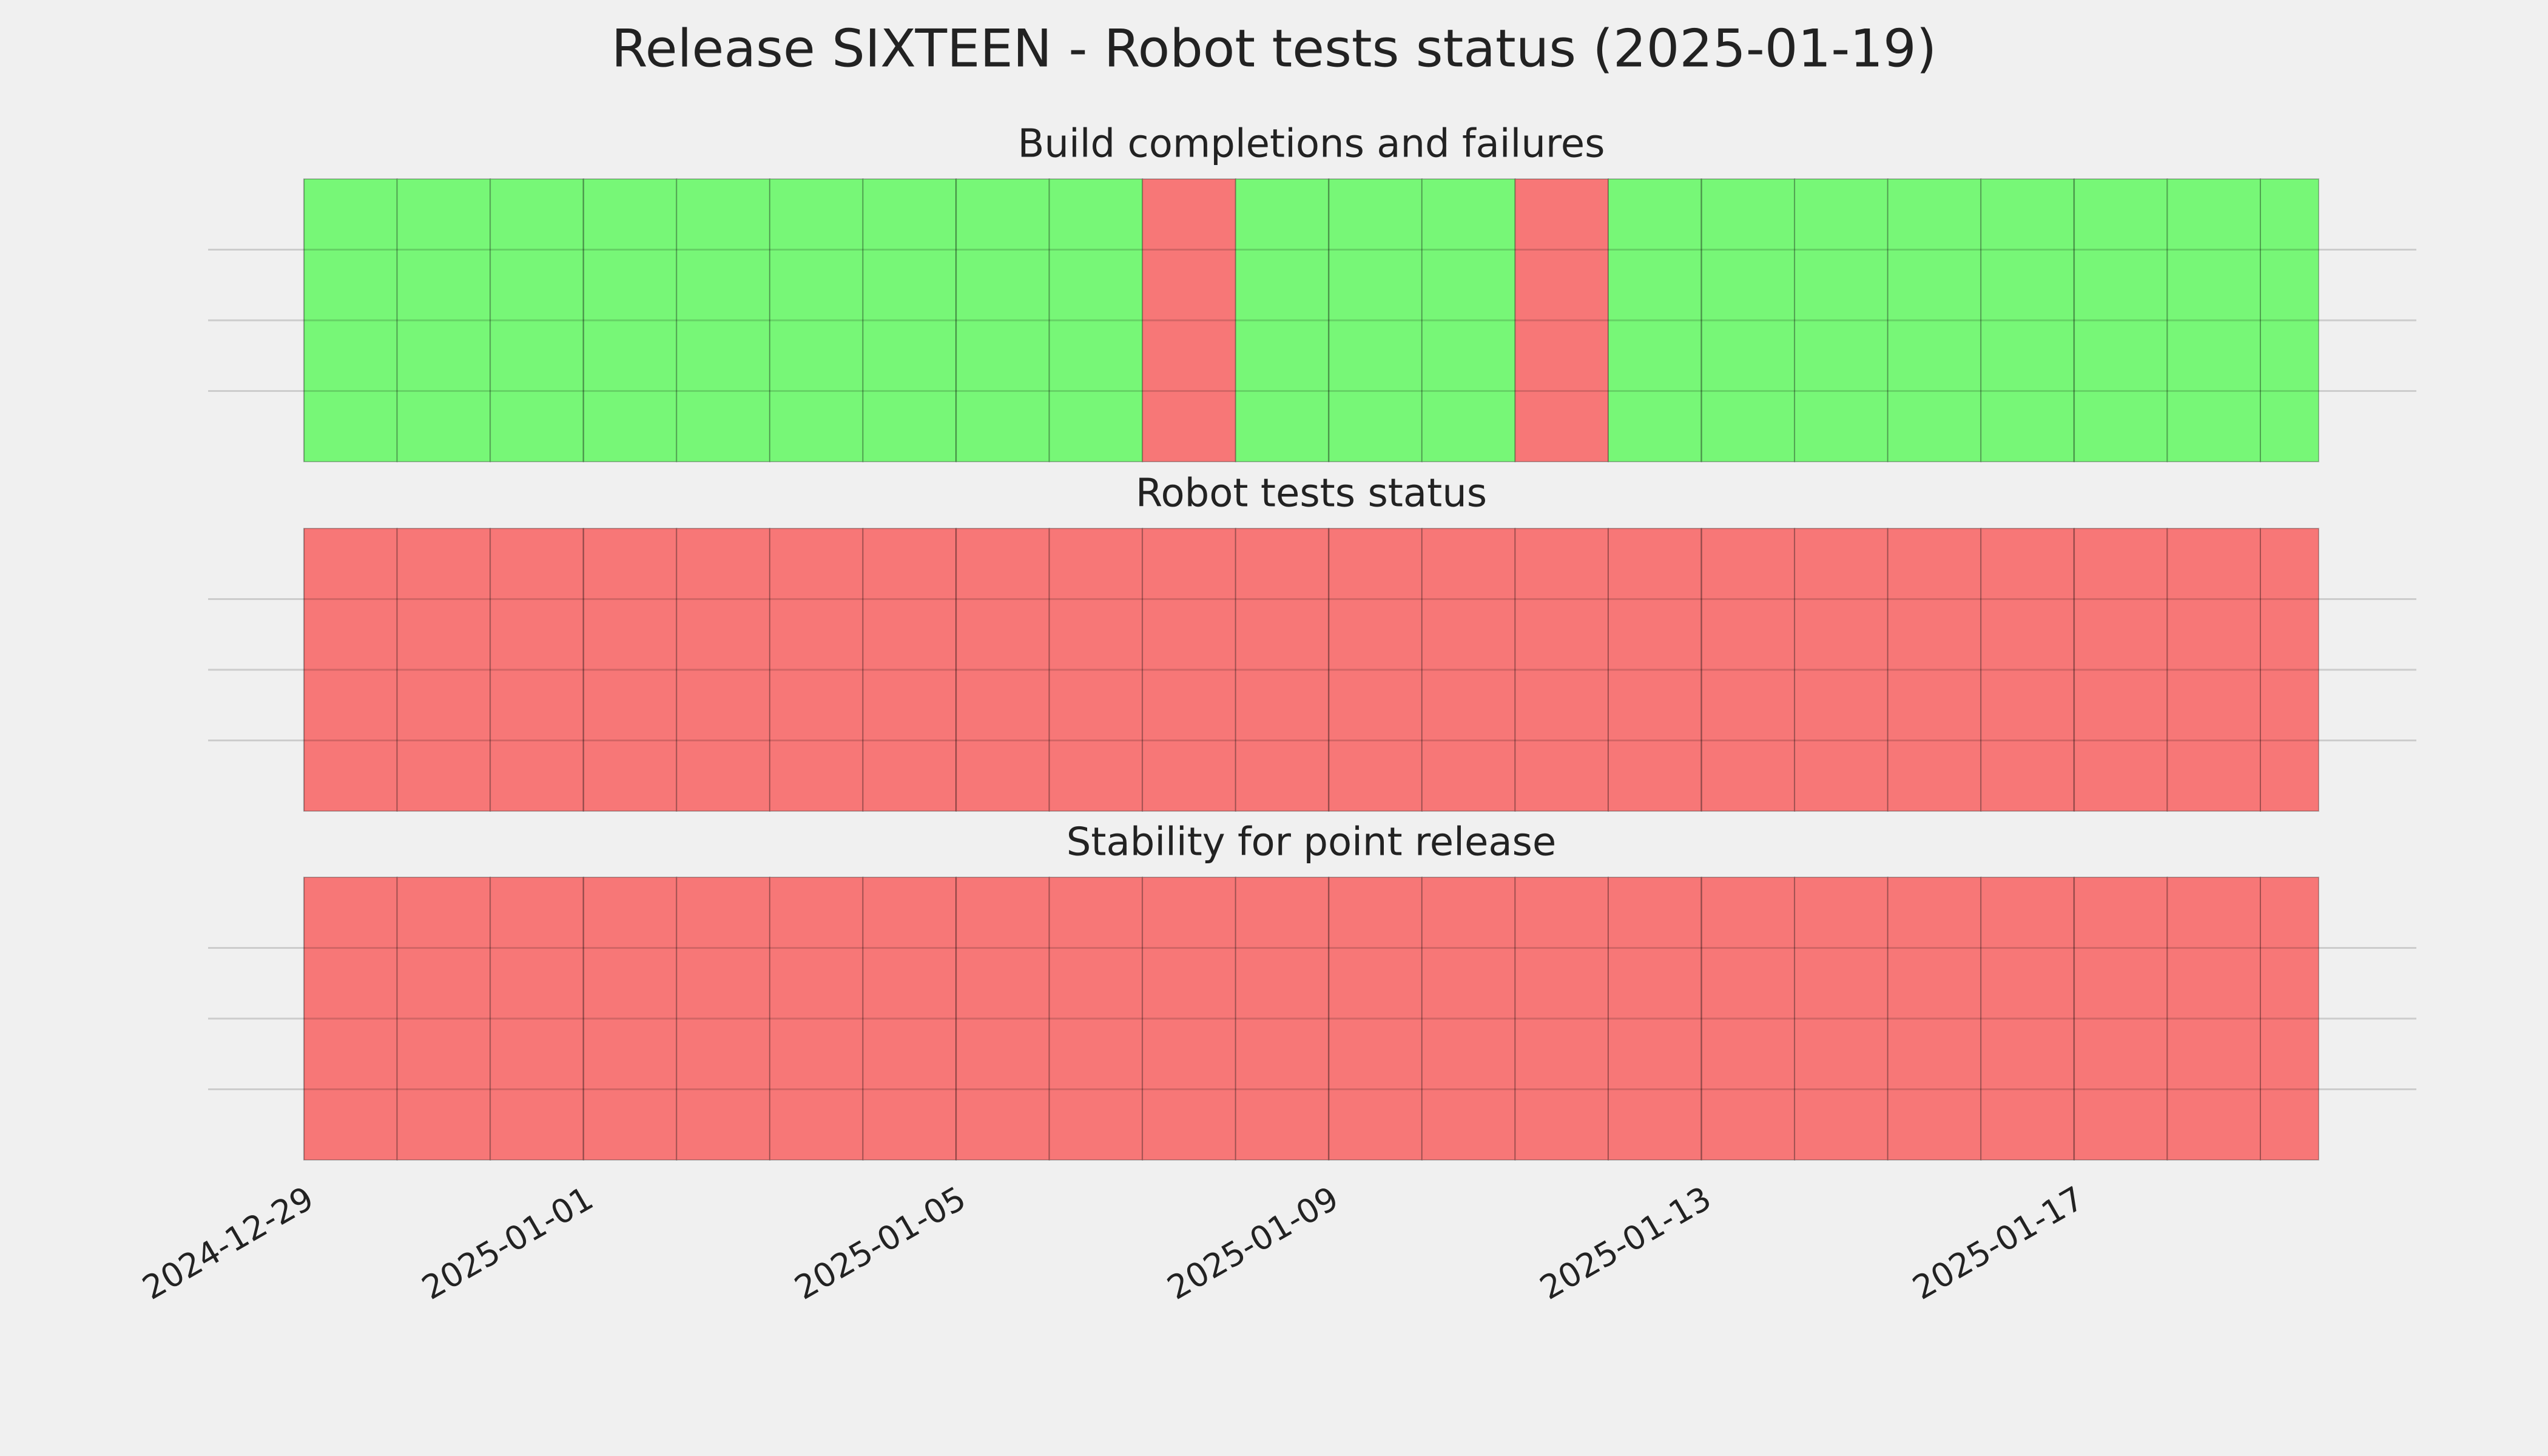 The width and height of the screenshot is (2548, 1456). What do you see at coordinates (1312, 842) in the screenshot?
I see `subplot-title: Stability for point release` at bounding box center [1312, 842].